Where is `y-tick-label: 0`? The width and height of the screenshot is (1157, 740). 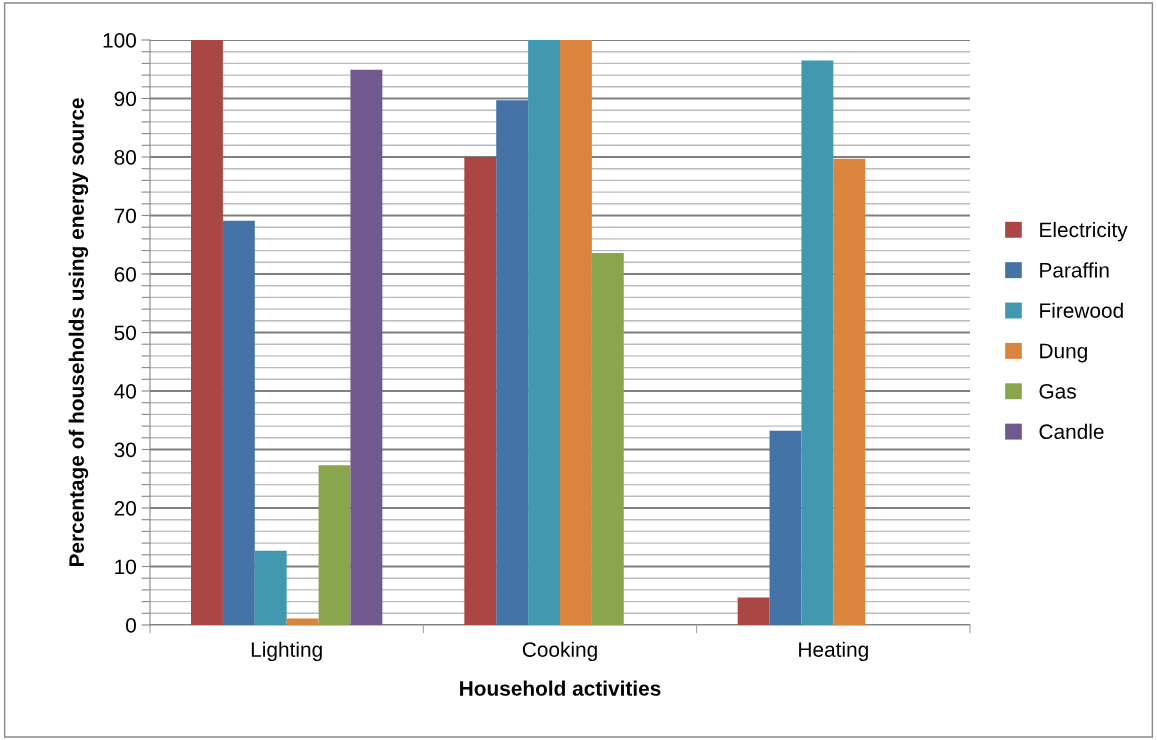
y-tick-label: 0 is located at coordinates (131, 625).